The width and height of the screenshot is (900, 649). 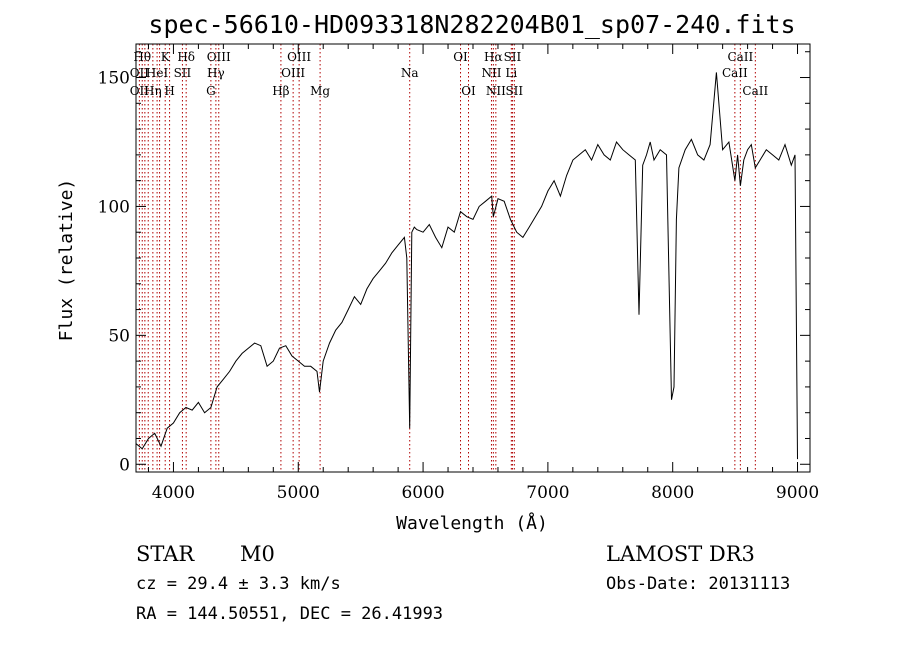 What do you see at coordinates (257, 554) in the screenshot?
I see `object-subclass: M0` at bounding box center [257, 554].